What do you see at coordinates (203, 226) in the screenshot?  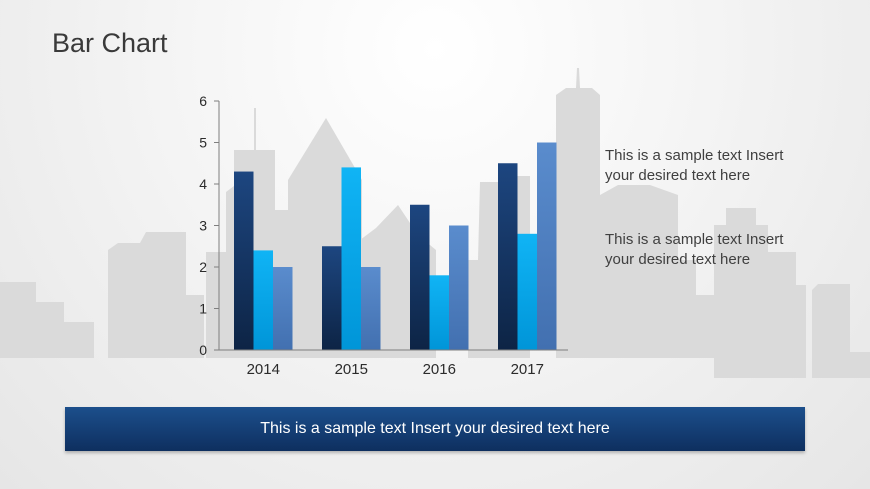 I see `y-tick-label: 3` at bounding box center [203, 226].